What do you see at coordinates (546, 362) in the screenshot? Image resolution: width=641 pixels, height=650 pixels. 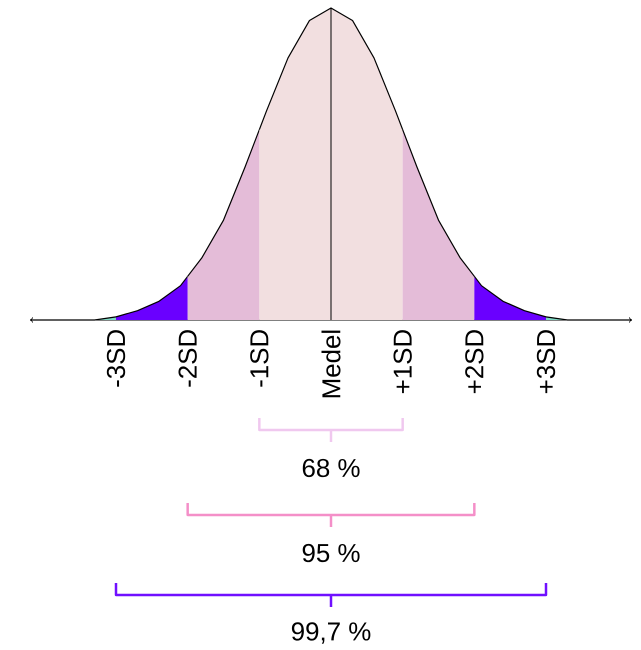 I see `x-tick-label: +3SD` at bounding box center [546, 362].